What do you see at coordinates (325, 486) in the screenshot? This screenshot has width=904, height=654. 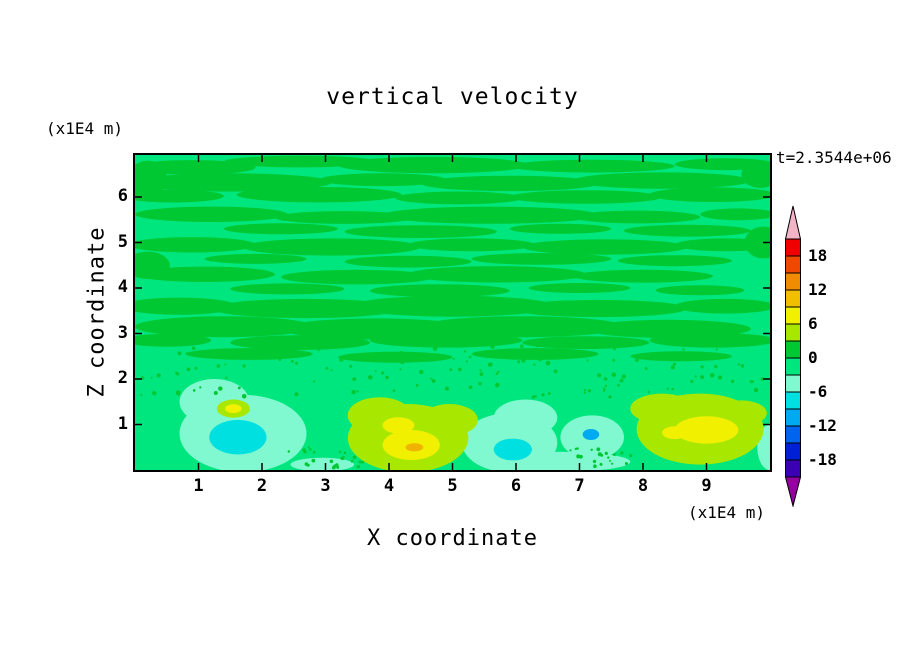 I see `x-tick-label: 3` at bounding box center [325, 486].